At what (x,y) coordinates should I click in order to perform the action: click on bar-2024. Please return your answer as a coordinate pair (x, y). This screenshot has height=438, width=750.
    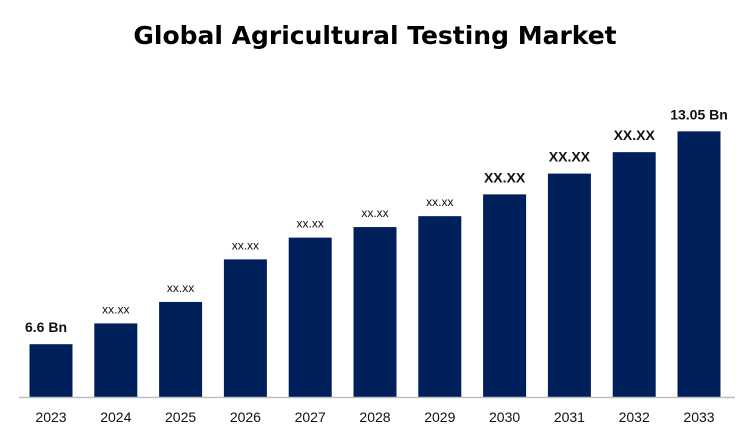
    Looking at the image, I should click on (116, 360).